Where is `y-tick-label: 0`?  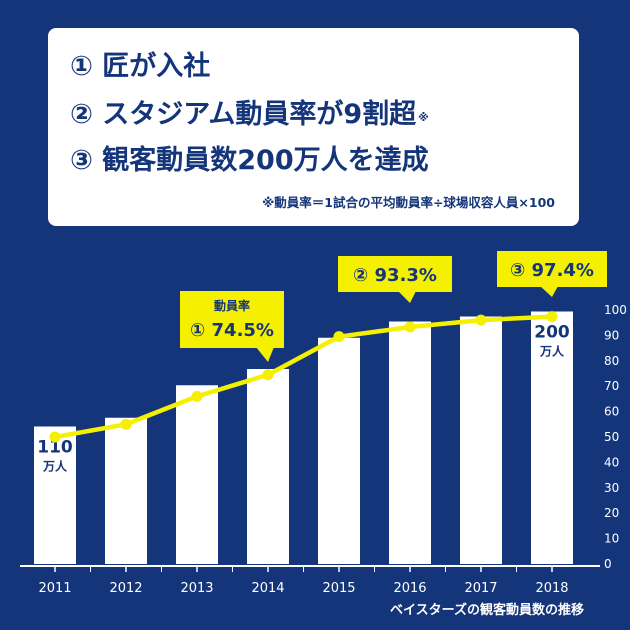 y-tick-label: 0 is located at coordinates (608, 564).